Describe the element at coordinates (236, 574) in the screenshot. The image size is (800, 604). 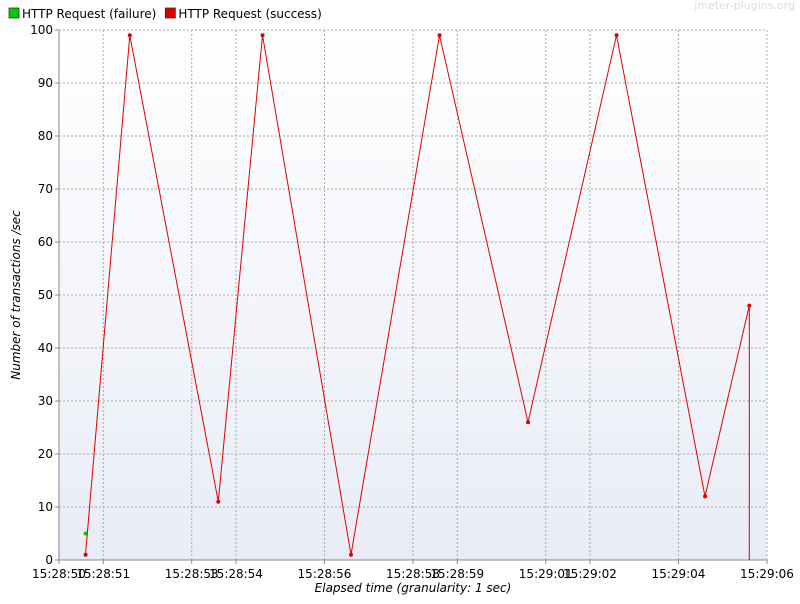
I see `x-tick-label: 15:28:54` at that location.